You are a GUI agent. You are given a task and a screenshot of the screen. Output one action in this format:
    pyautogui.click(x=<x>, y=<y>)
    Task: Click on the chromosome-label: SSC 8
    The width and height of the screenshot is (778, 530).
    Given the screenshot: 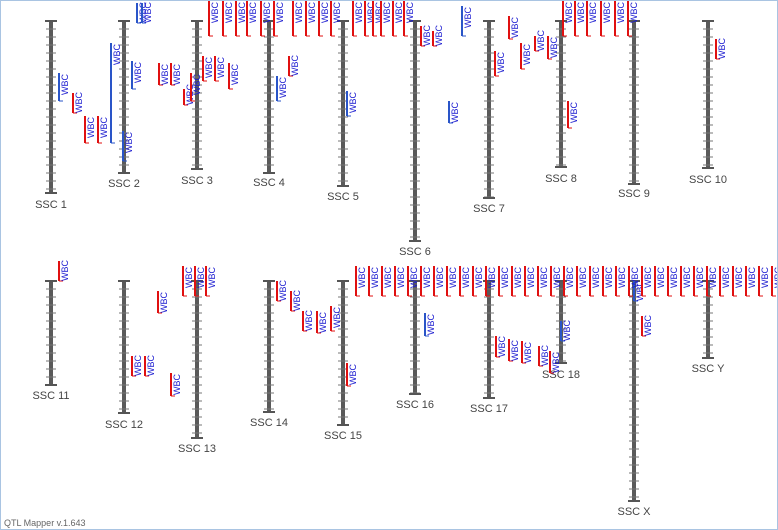 What is the action you would take?
    pyautogui.click(x=561, y=179)
    